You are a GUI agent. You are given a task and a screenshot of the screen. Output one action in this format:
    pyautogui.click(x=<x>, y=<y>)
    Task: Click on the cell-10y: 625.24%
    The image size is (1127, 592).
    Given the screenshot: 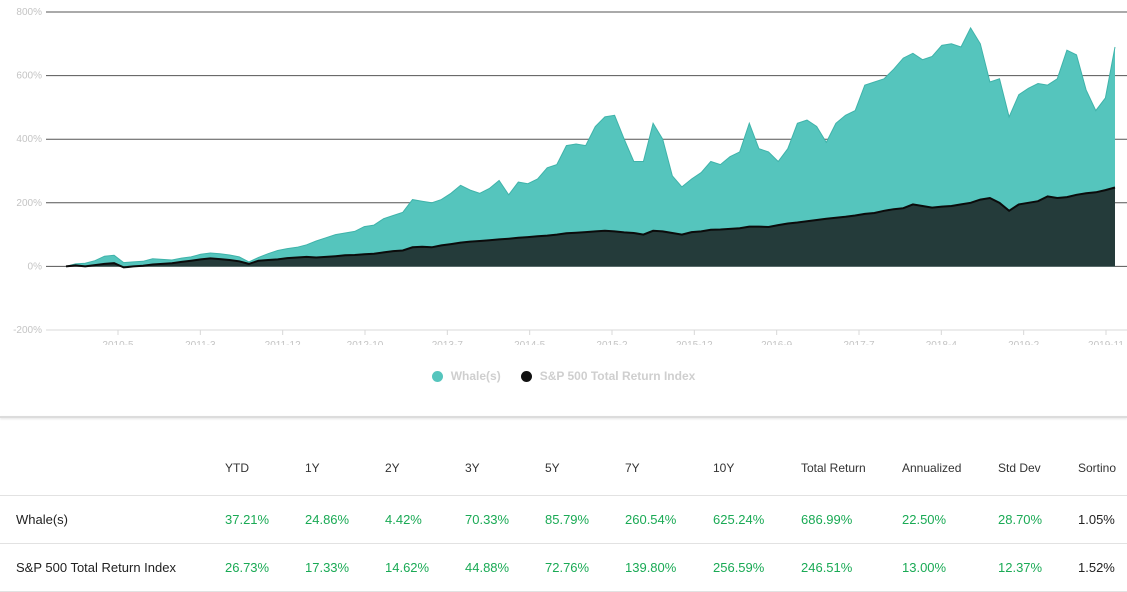 What is the action you would take?
    pyautogui.click(x=757, y=519)
    